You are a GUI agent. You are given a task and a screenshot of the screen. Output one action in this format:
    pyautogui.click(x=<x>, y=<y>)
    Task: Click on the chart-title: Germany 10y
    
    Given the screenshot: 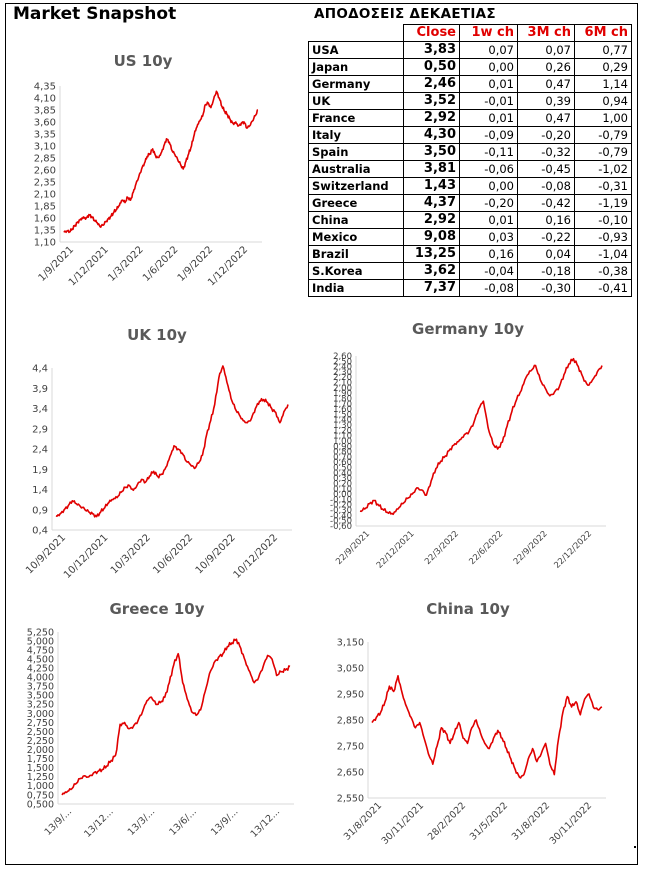 What is the action you would take?
    pyautogui.click(x=468, y=329)
    